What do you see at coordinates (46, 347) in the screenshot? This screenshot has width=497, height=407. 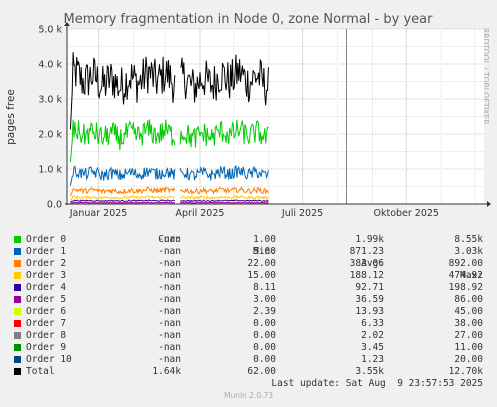 I see `legend-name: Order 9` at bounding box center [46, 347].